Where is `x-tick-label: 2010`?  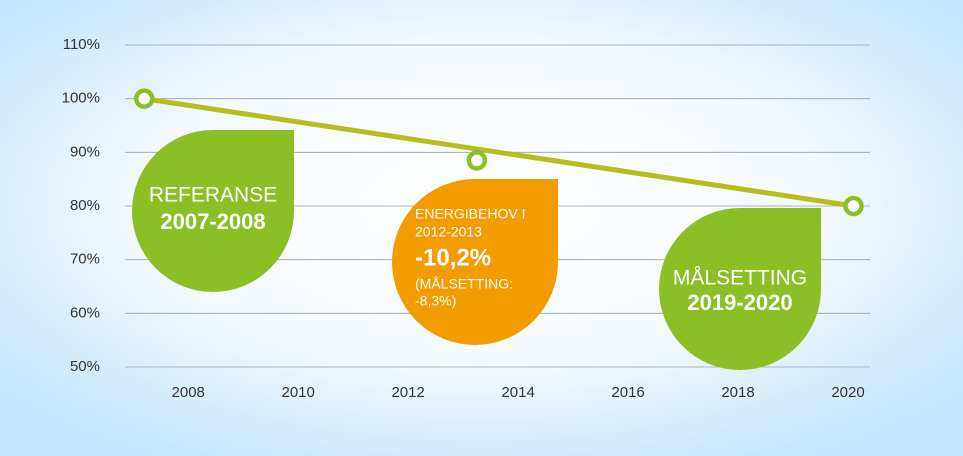
x-tick-label: 2010 is located at coordinates (298, 392).